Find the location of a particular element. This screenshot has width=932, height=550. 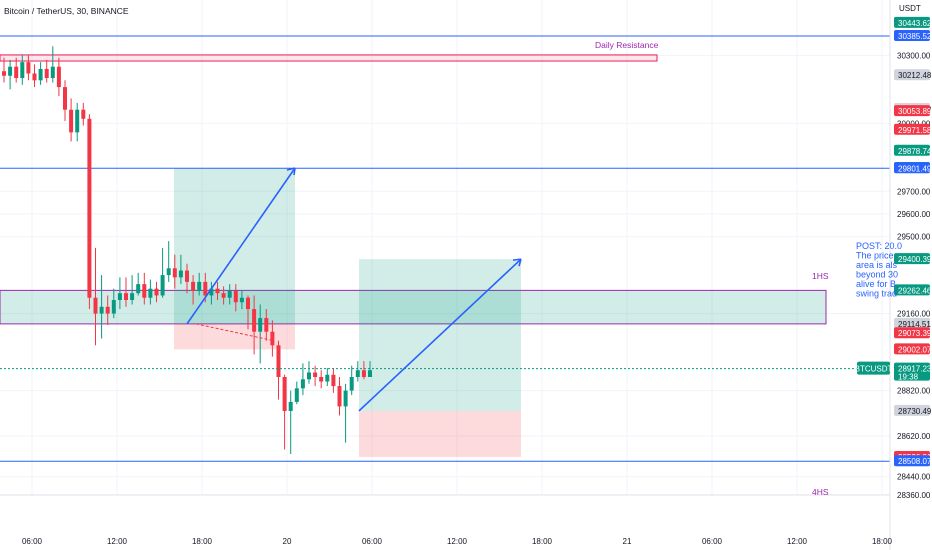

post-note-line: POST: 20.0 is located at coordinates (879, 246).